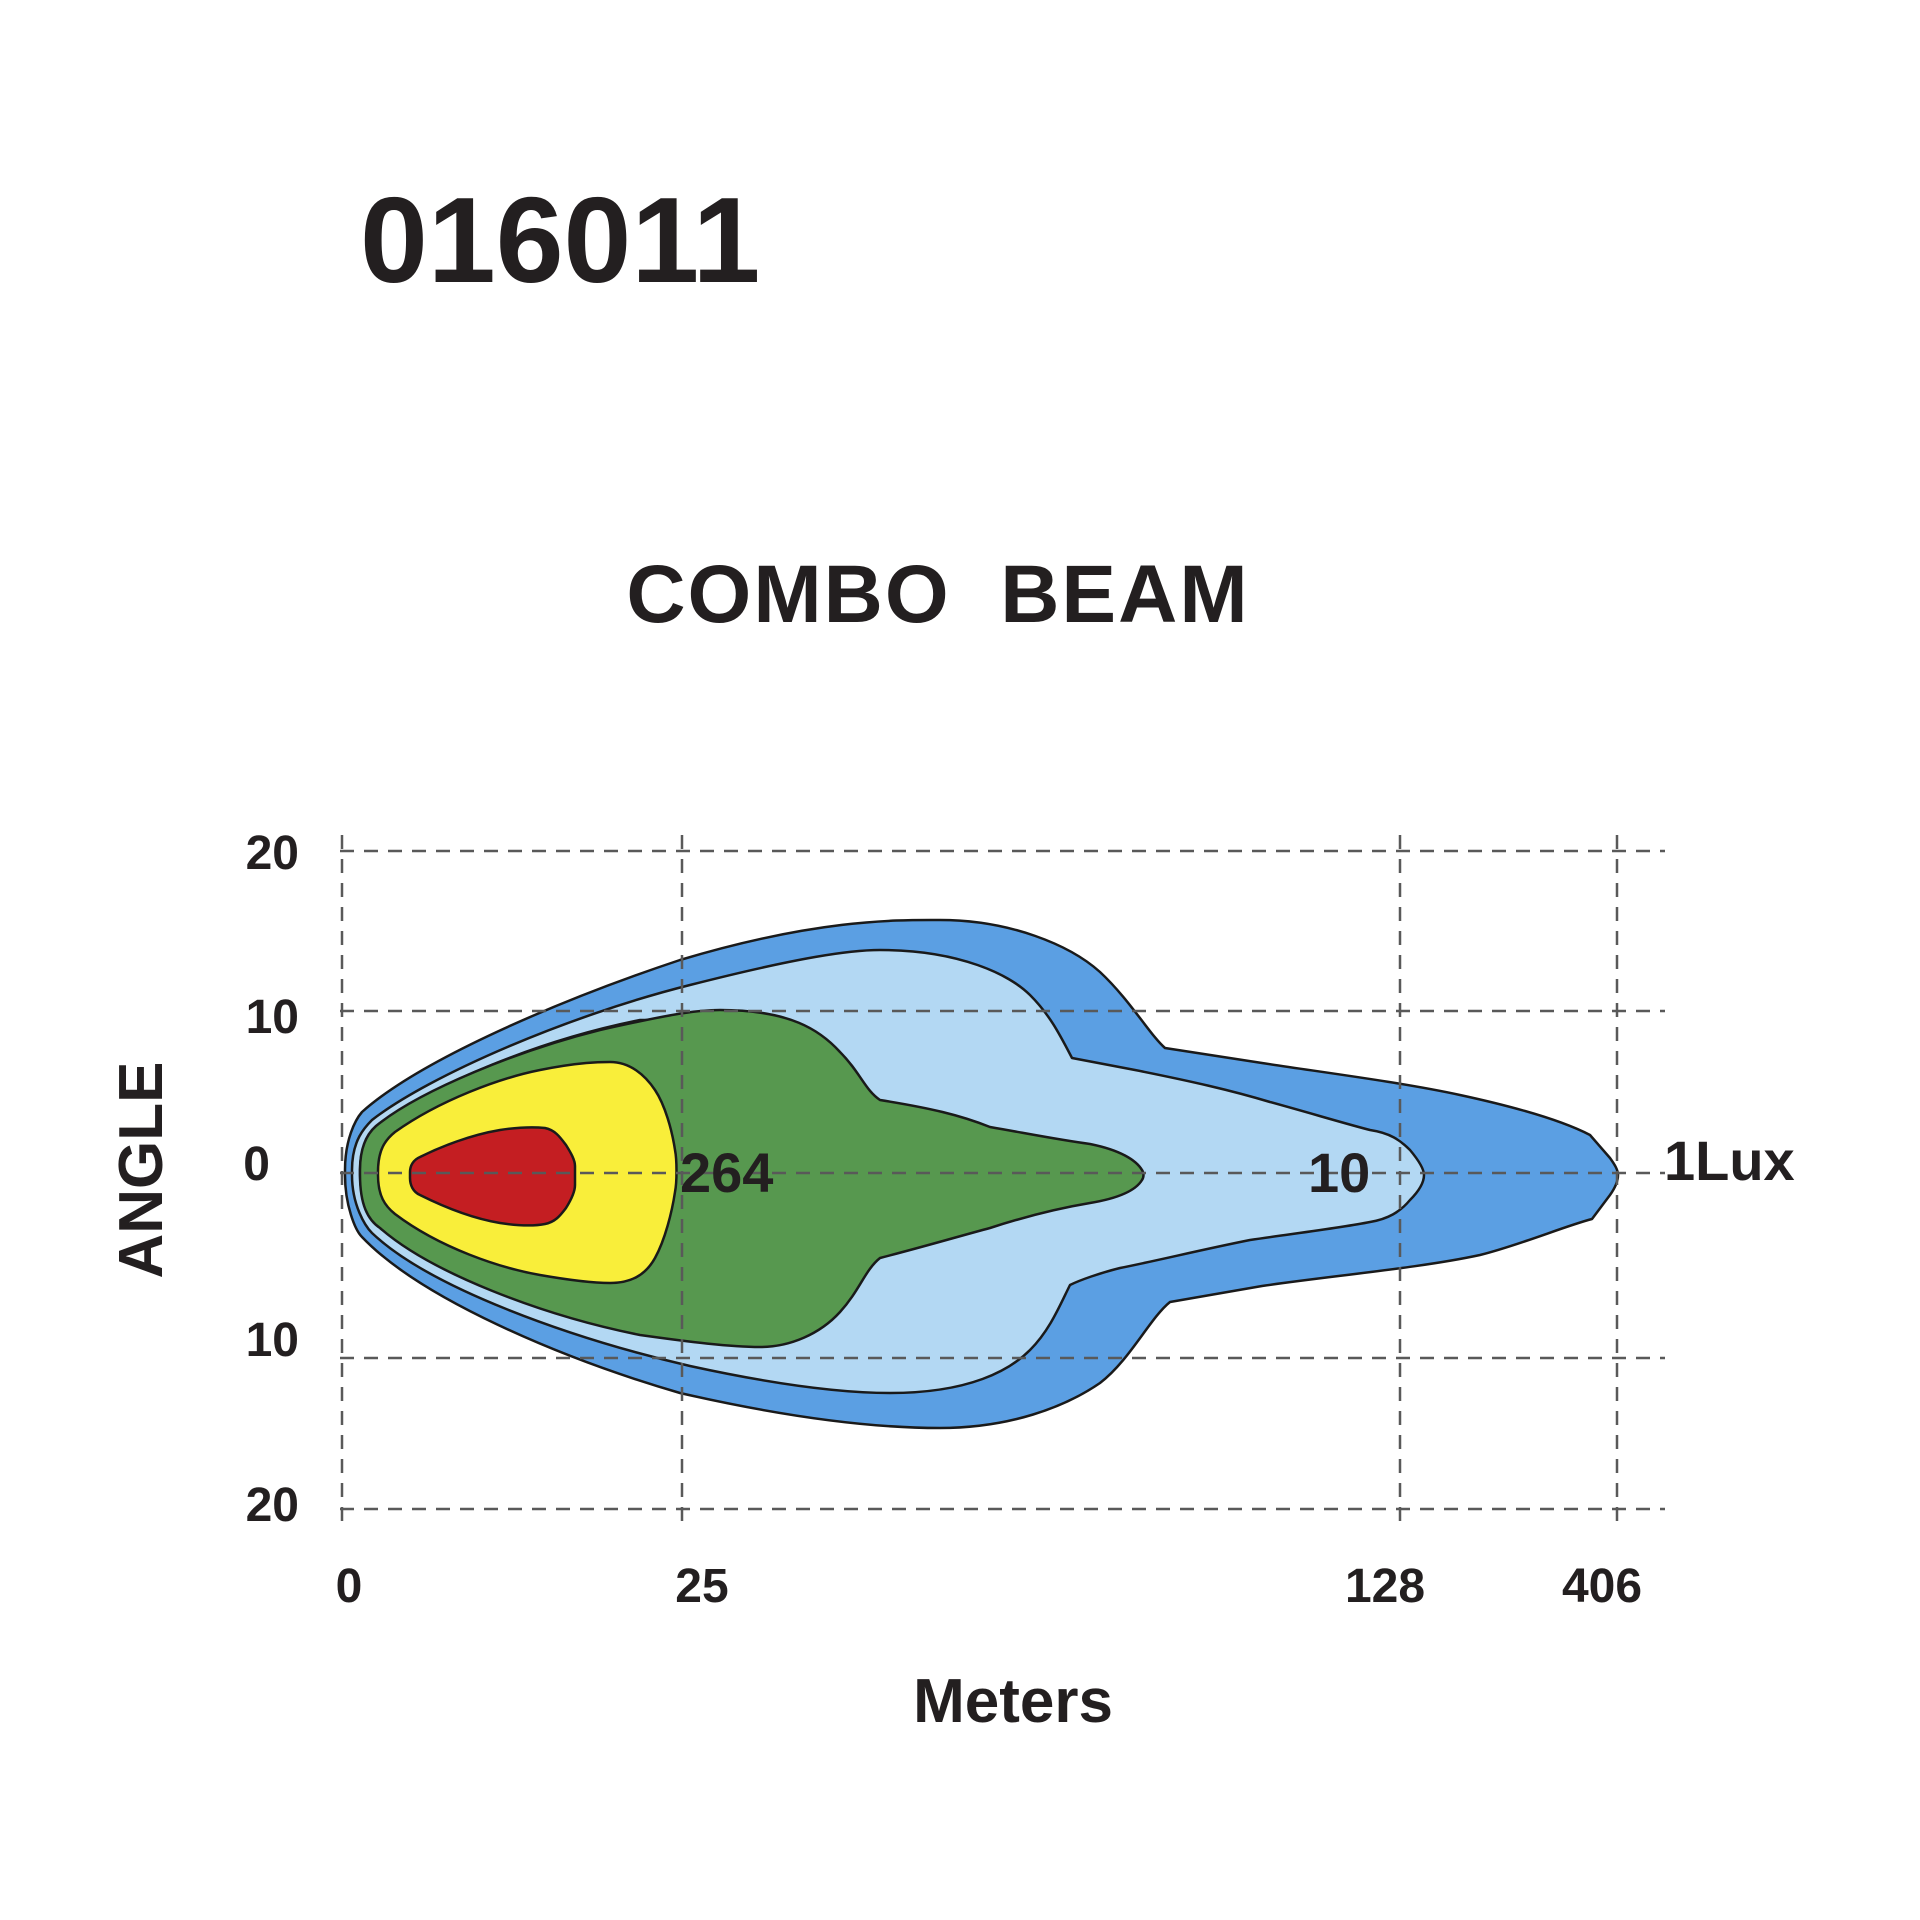  Describe the element at coordinates (492, 1176) in the screenshot. I see `contour-band-core` at that location.